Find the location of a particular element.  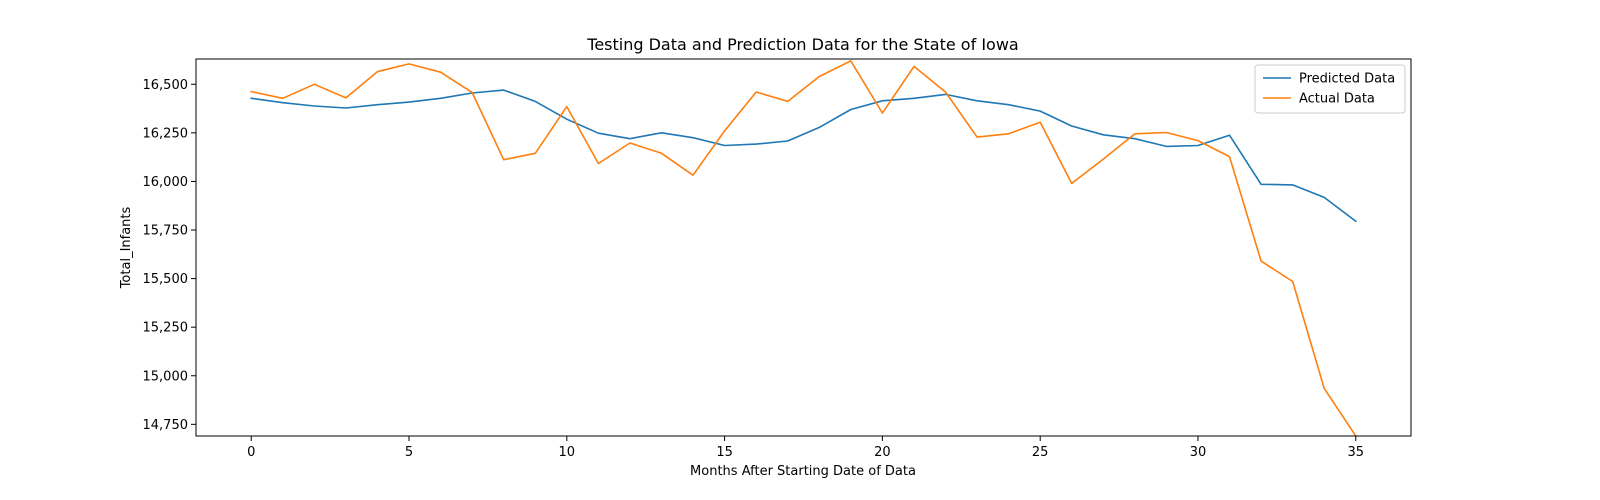

y-tick-label: 15,000 is located at coordinates (166, 376).